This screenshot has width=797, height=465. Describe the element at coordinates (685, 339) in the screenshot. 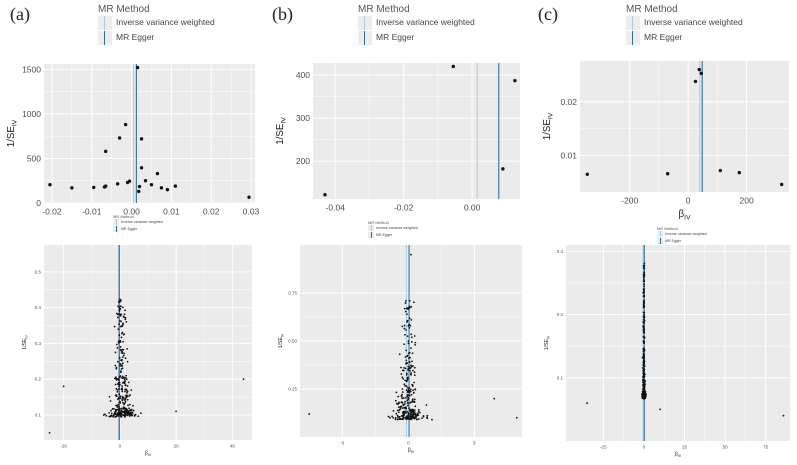

I see `points` at that location.